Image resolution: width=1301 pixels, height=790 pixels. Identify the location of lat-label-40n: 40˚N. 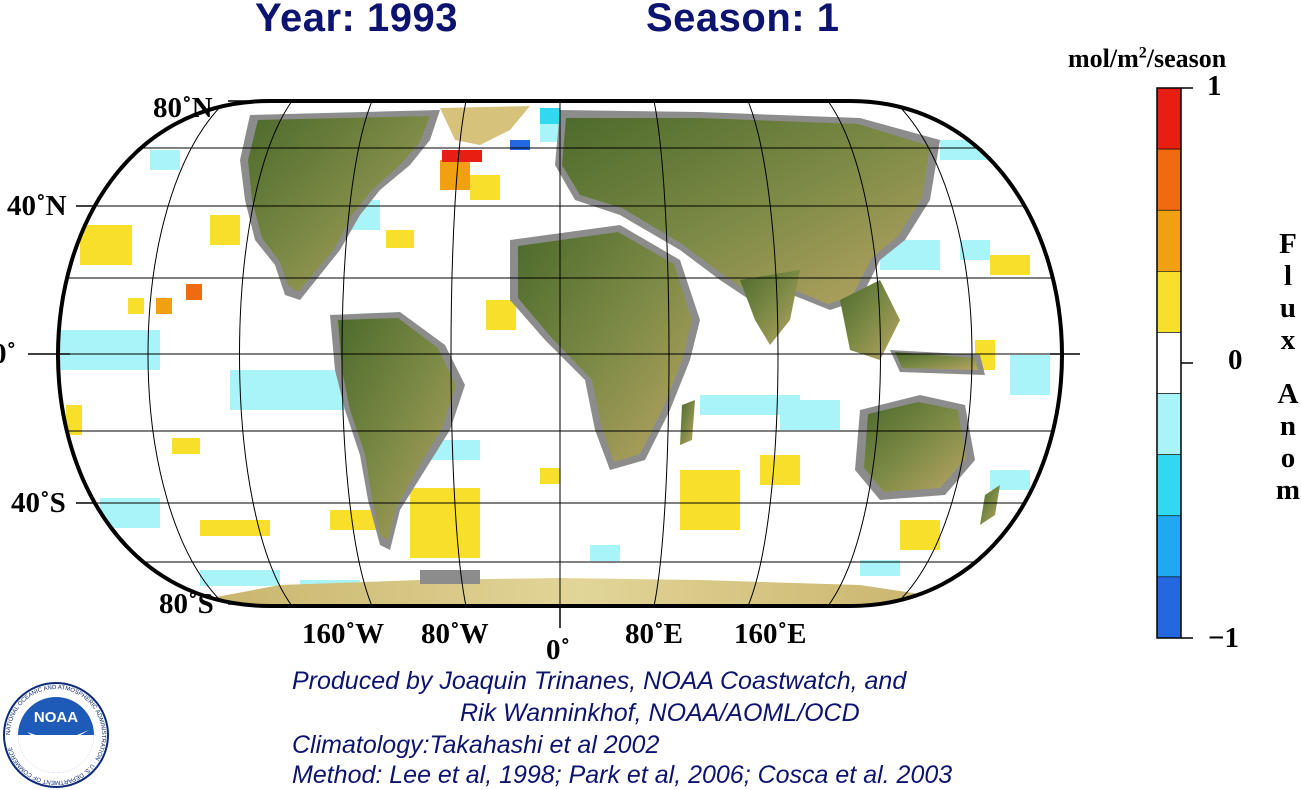
(37, 206).